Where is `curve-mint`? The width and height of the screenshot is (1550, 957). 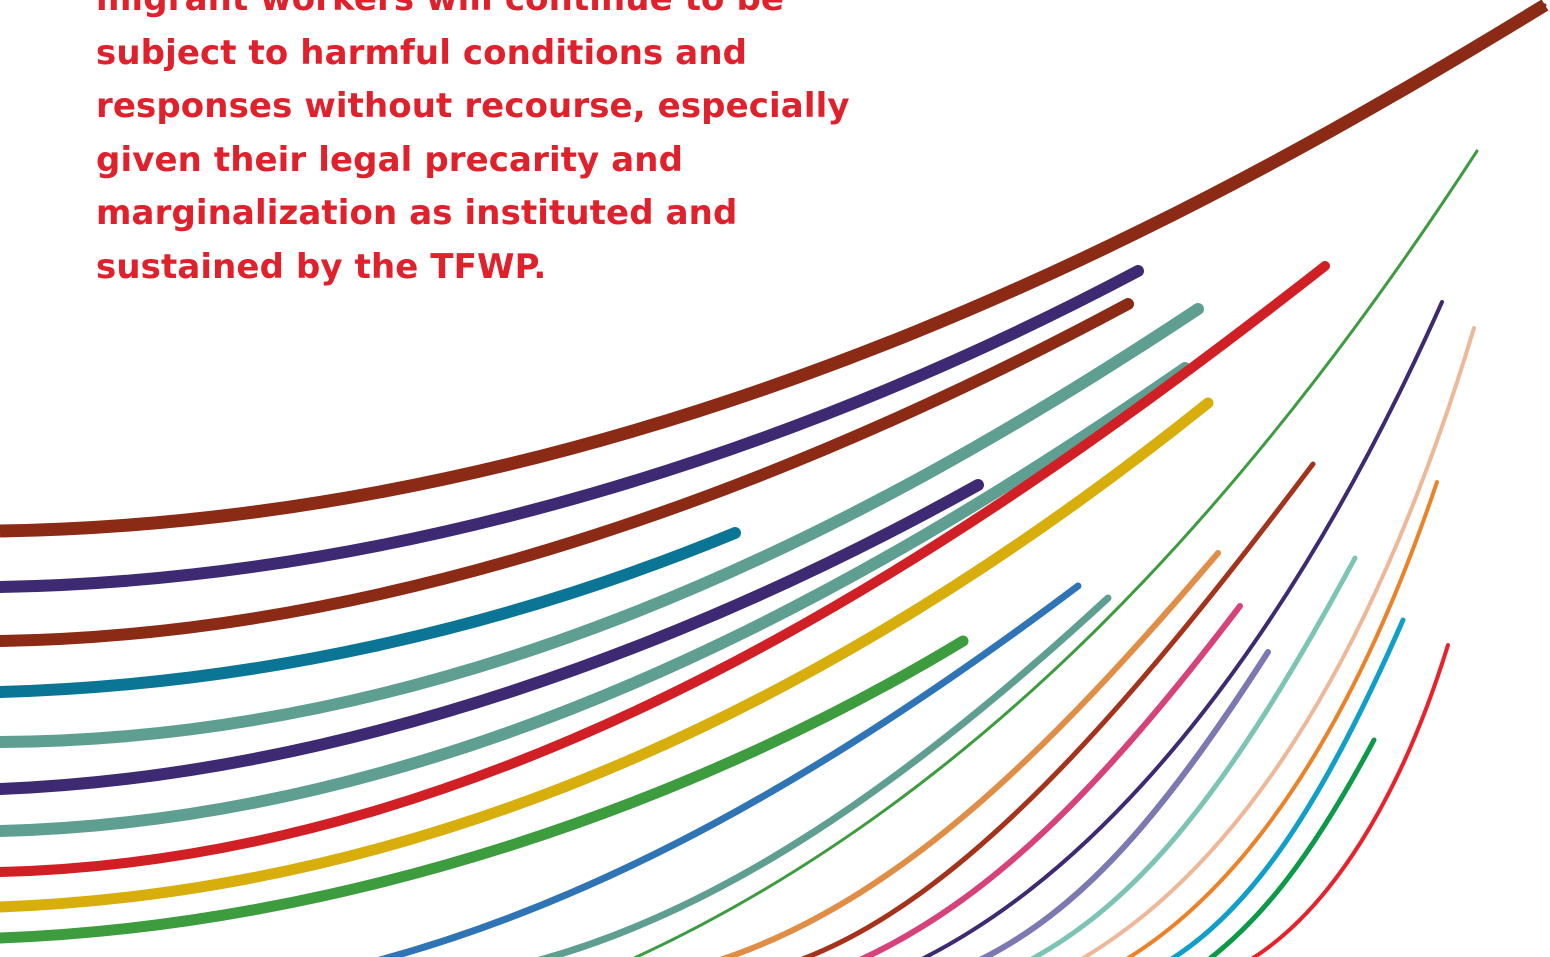 curve-mint is located at coordinates (1194, 756).